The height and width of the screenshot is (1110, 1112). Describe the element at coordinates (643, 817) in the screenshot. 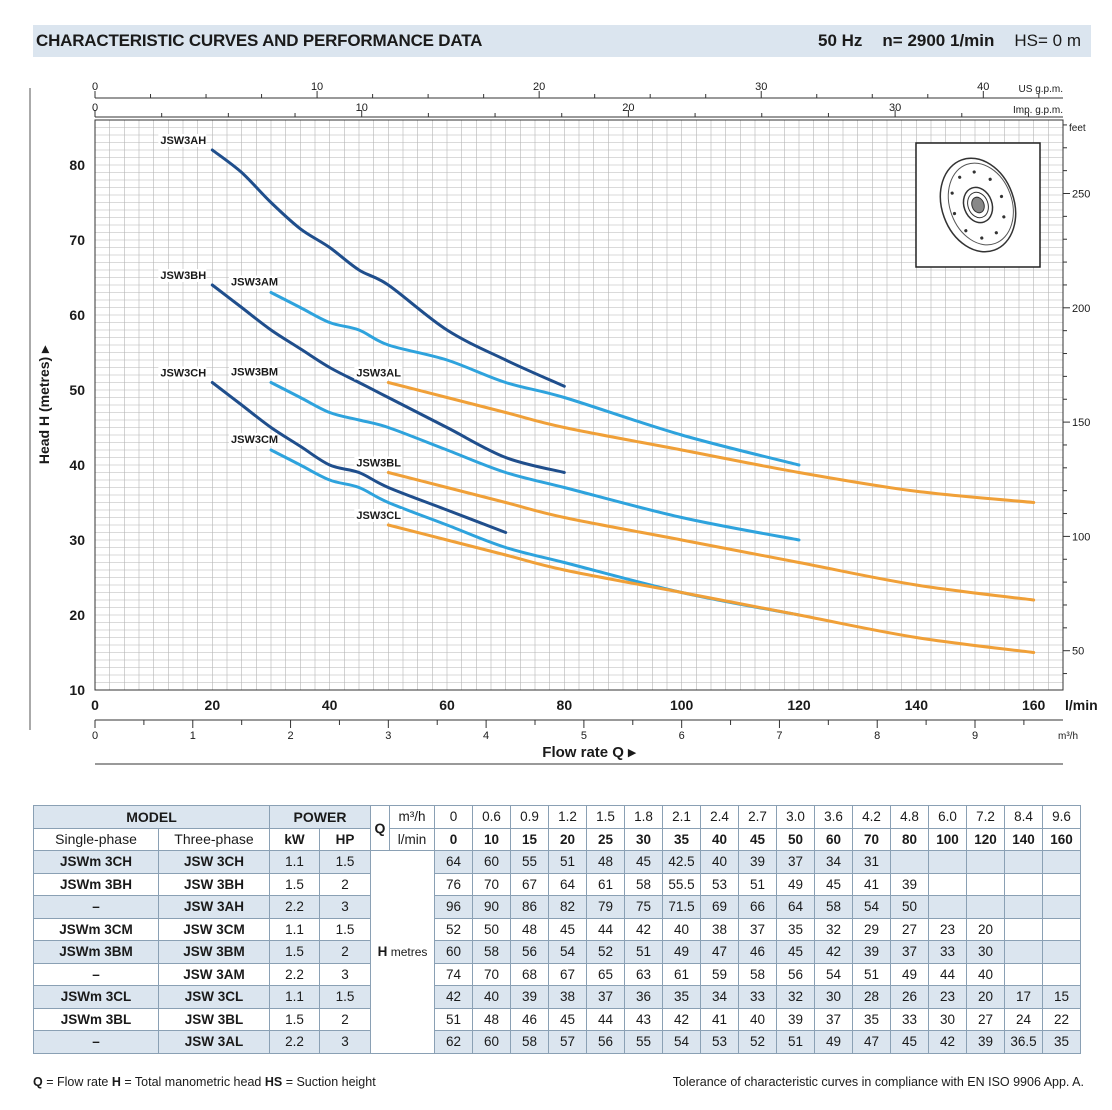

I see `m3h-value: 1.8` at that location.